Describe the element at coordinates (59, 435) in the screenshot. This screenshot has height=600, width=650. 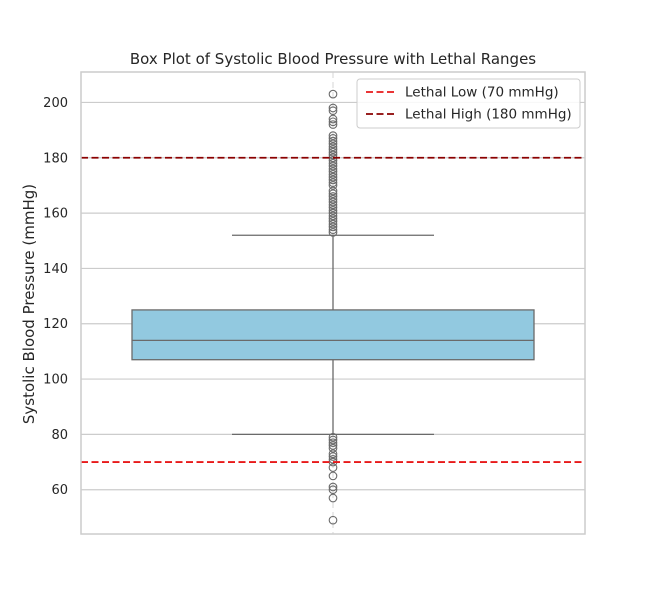
I see `y-tick-label: 80` at that location.